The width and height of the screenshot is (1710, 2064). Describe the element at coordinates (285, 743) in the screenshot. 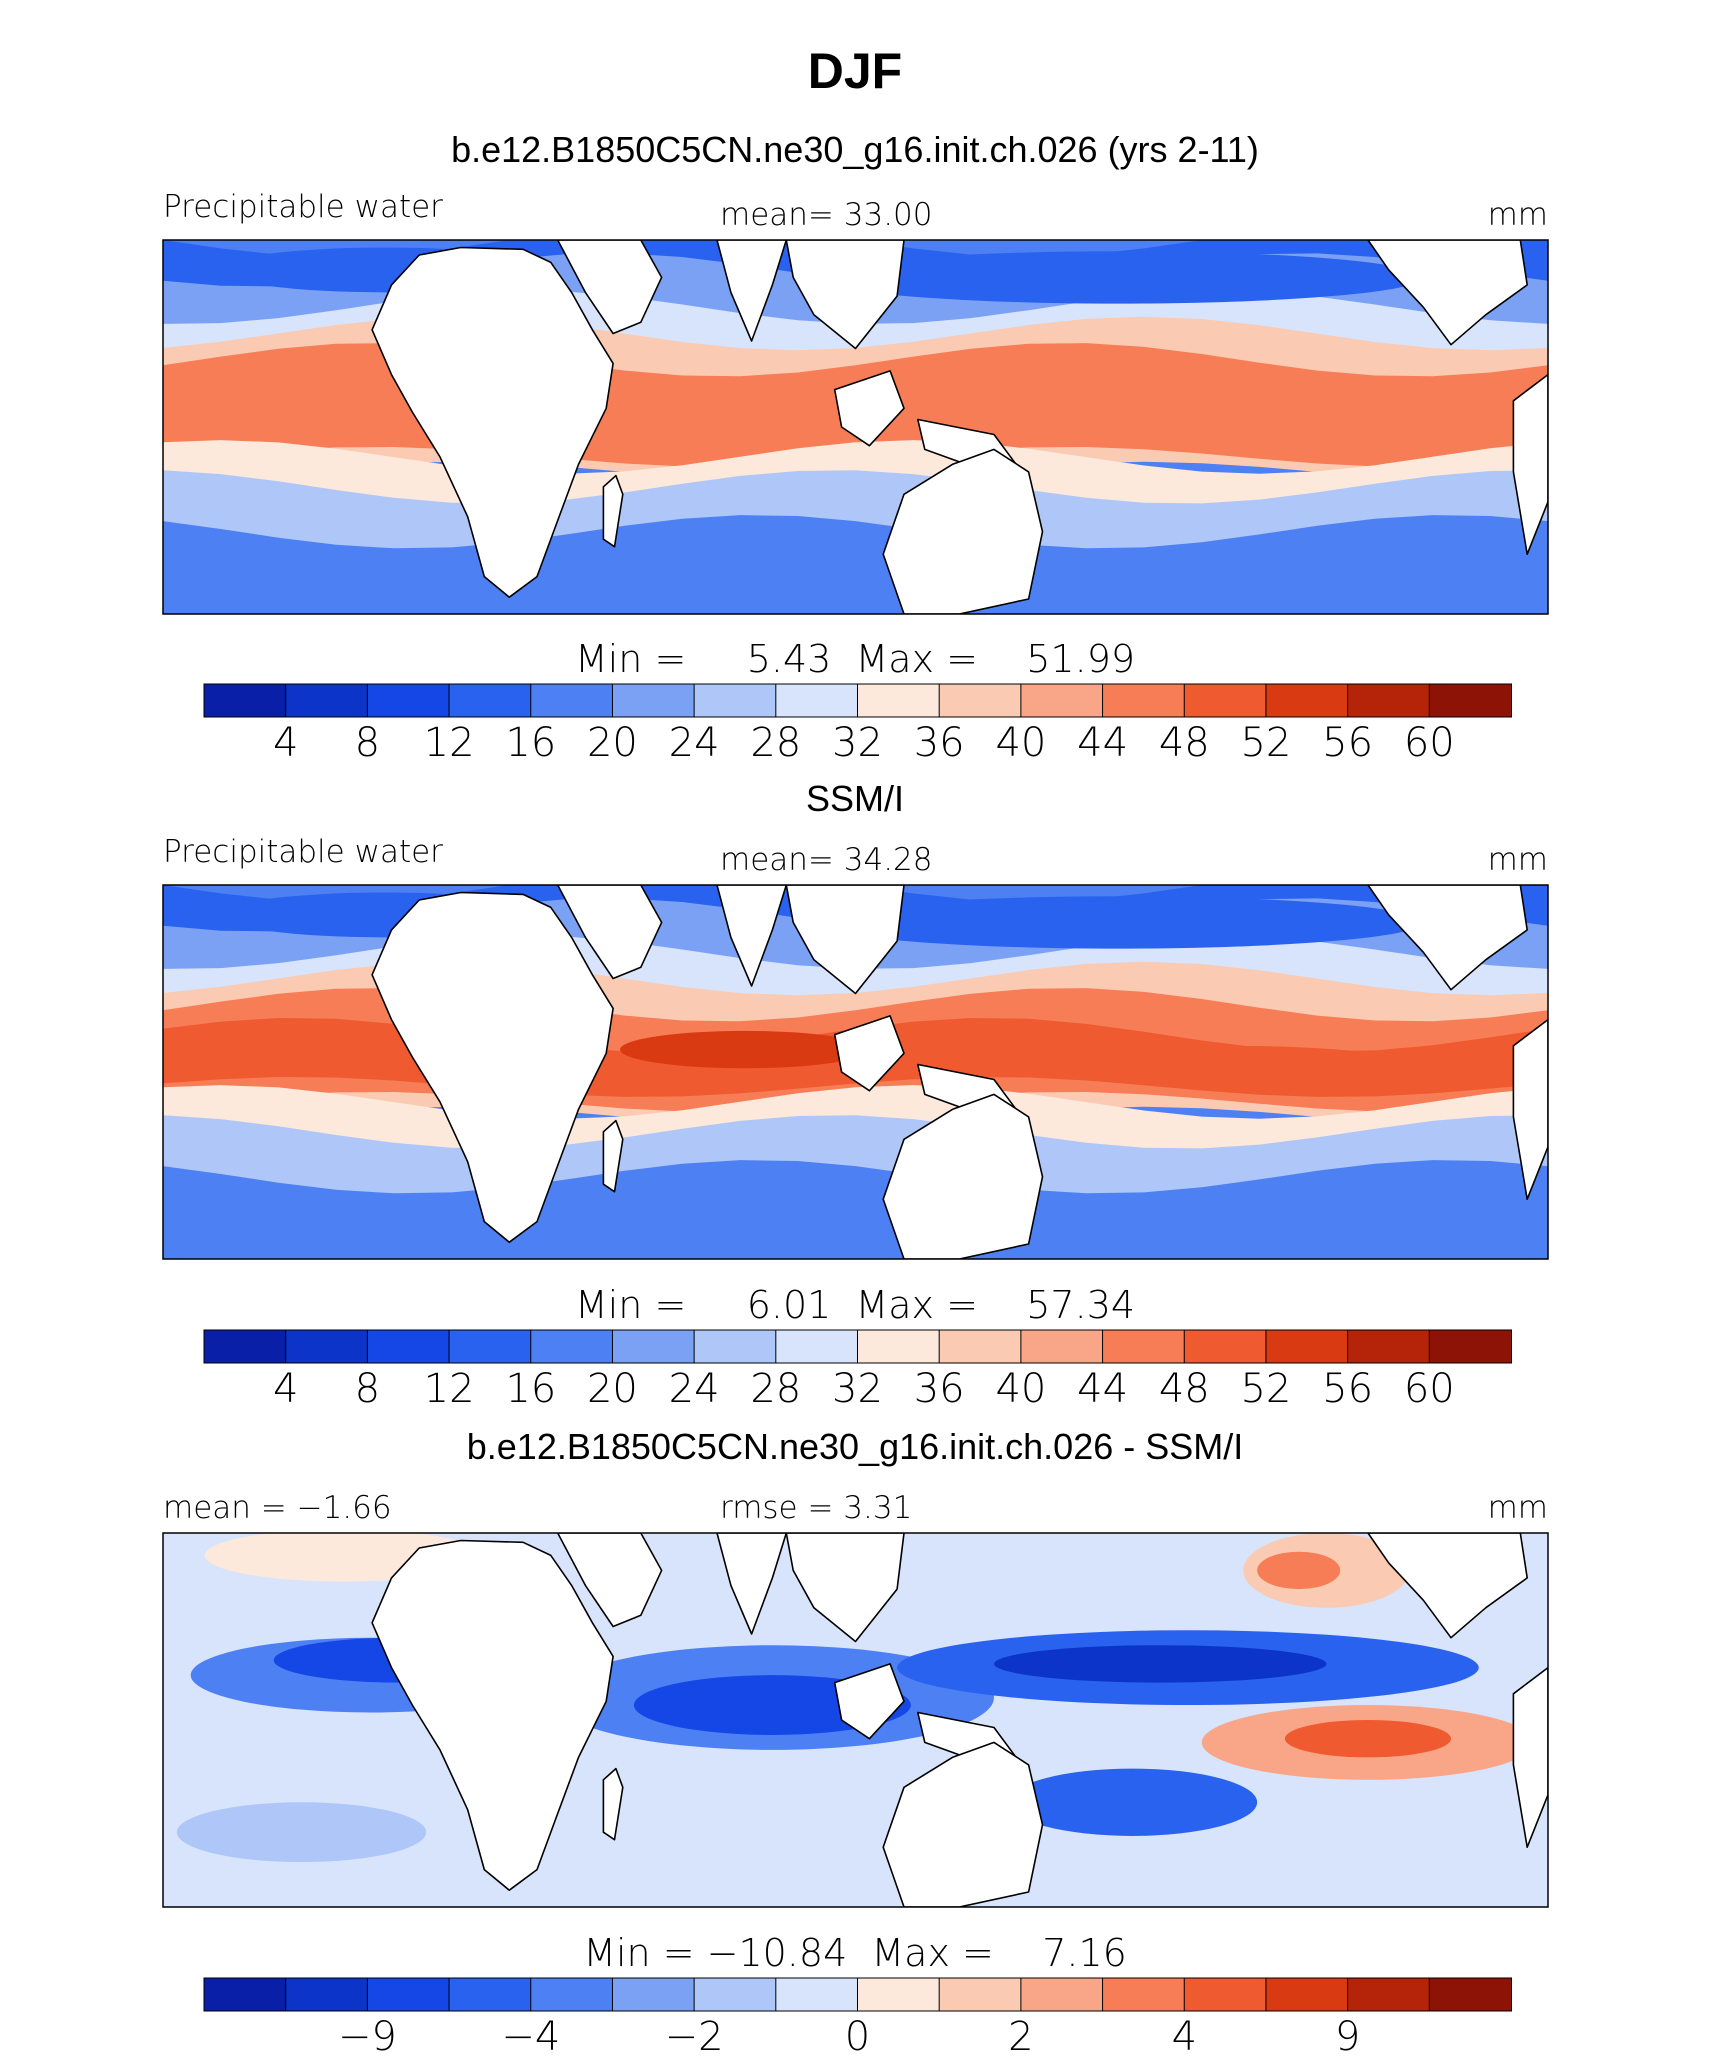

I see `colorbar-tick-label: 4` at that location.